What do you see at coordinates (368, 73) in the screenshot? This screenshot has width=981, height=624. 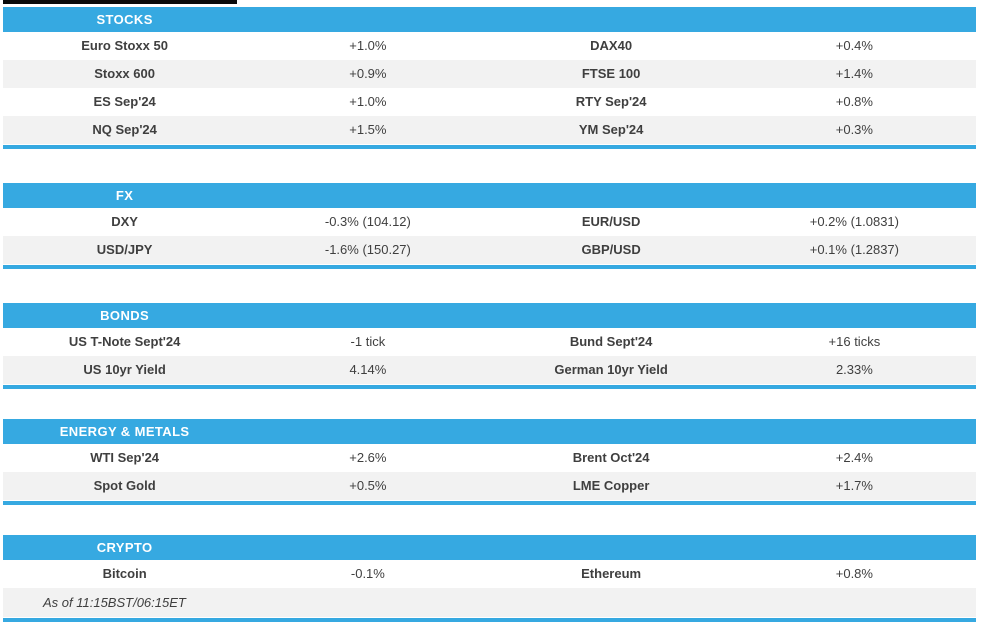 I see `instrument-change: +0.9%` at bounding box center [368, 73].